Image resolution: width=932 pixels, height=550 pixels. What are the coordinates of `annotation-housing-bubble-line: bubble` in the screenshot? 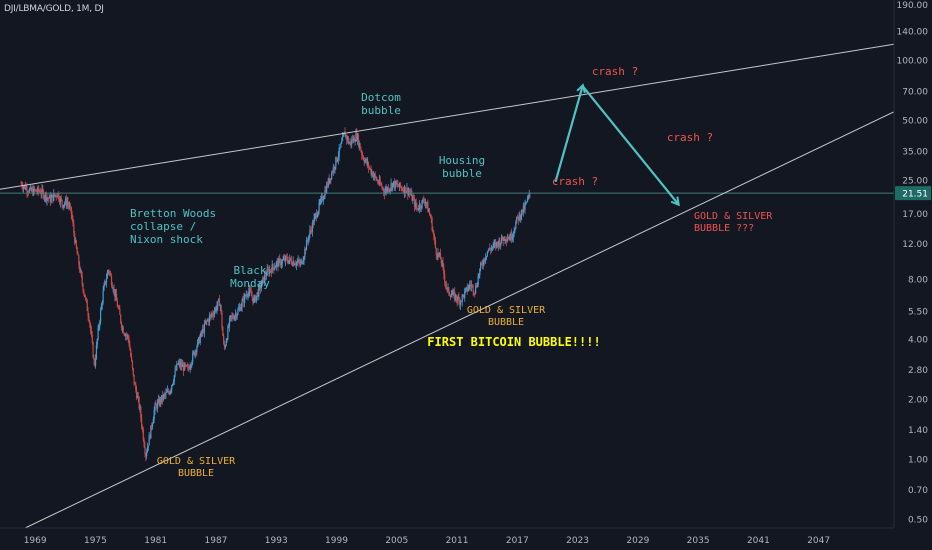 It's located at (462, 173).